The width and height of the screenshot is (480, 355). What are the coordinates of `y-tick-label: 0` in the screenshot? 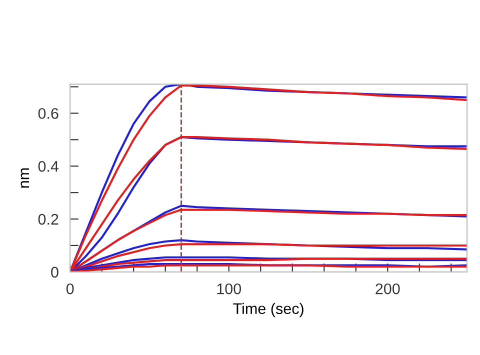 It's located at (54, 272).